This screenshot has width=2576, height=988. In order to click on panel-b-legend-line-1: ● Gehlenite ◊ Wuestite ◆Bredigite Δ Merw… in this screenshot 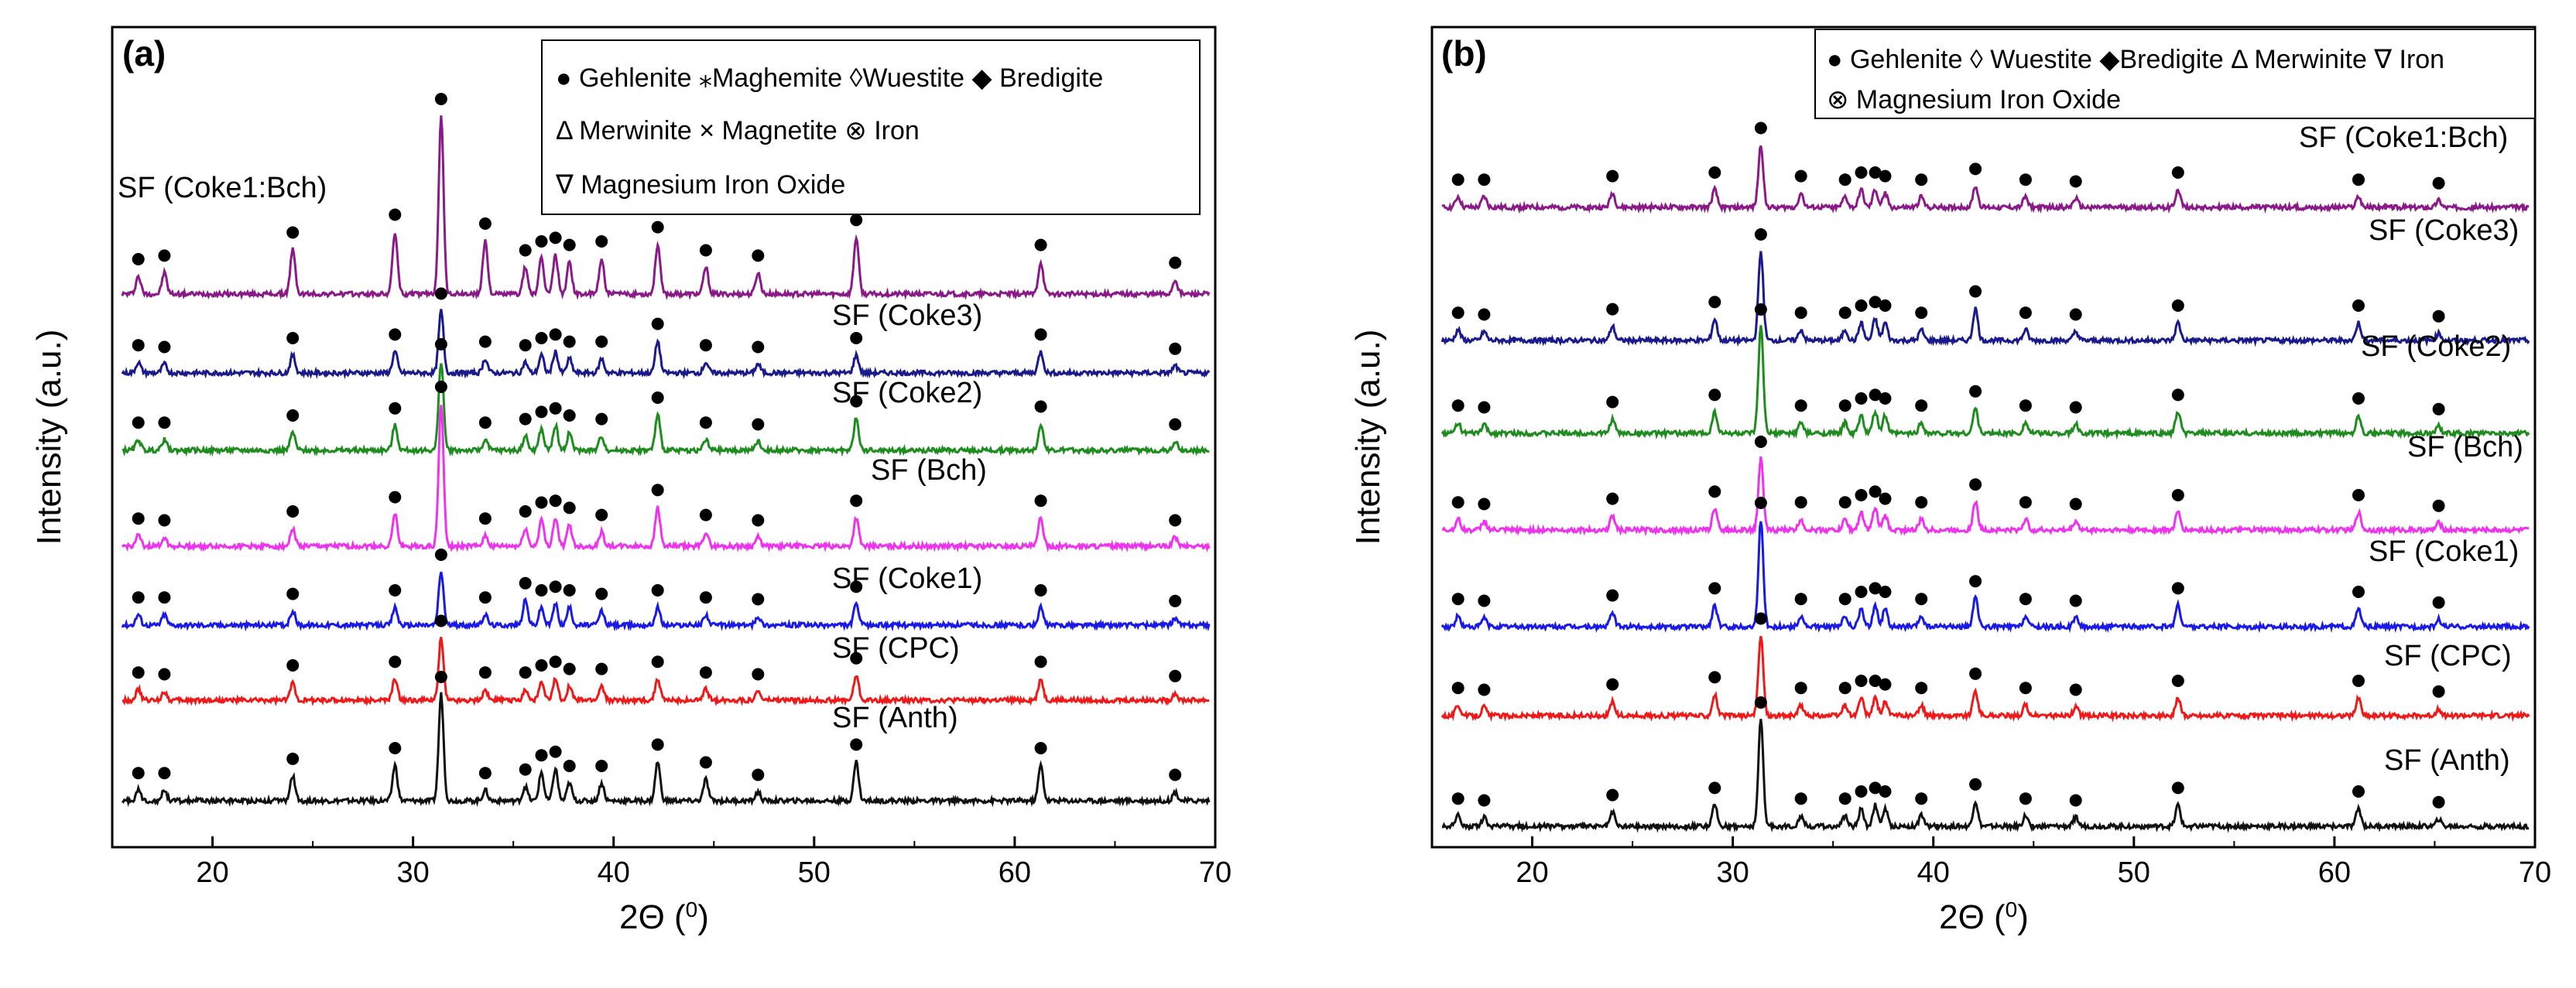, I will do `click(2135, 59)`.